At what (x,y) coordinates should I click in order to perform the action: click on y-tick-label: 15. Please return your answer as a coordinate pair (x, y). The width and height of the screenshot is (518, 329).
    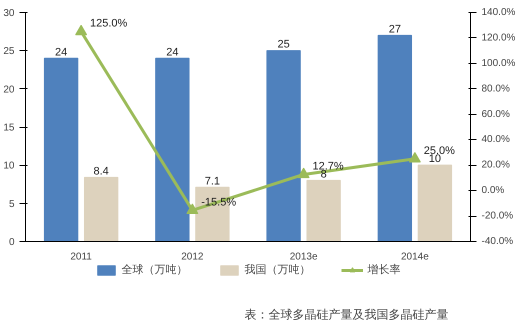
    Looking at the image, I should click on (9, 128).